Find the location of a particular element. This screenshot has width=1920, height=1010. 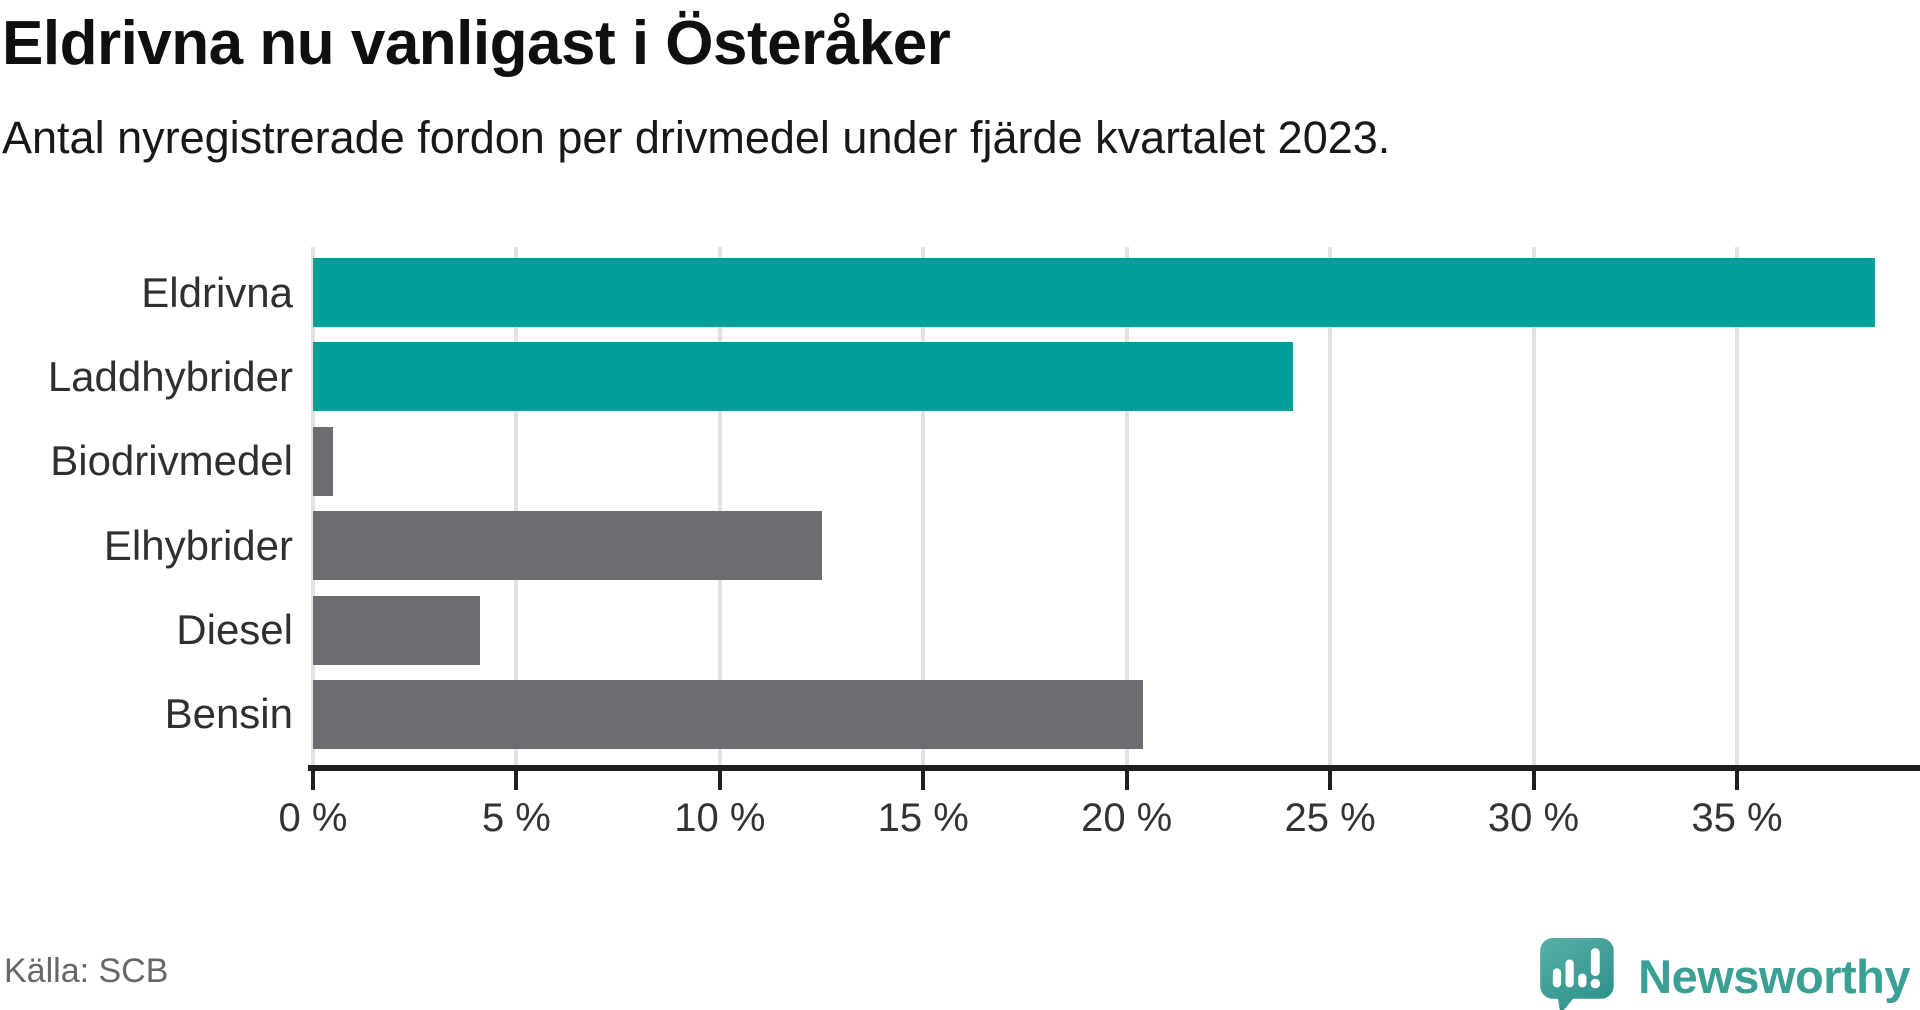

bar-bensin is located at coordinates (728, 714).